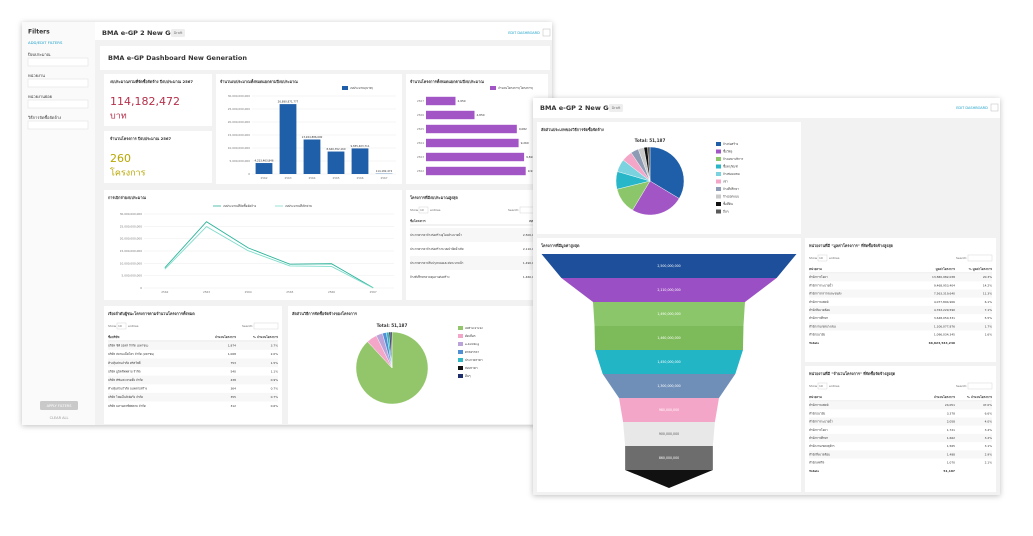  What do you see at coordinates (944, 302) in the screenshot?
I see `table-cell: 4,077,894,906` at bounding box center [944, 302].